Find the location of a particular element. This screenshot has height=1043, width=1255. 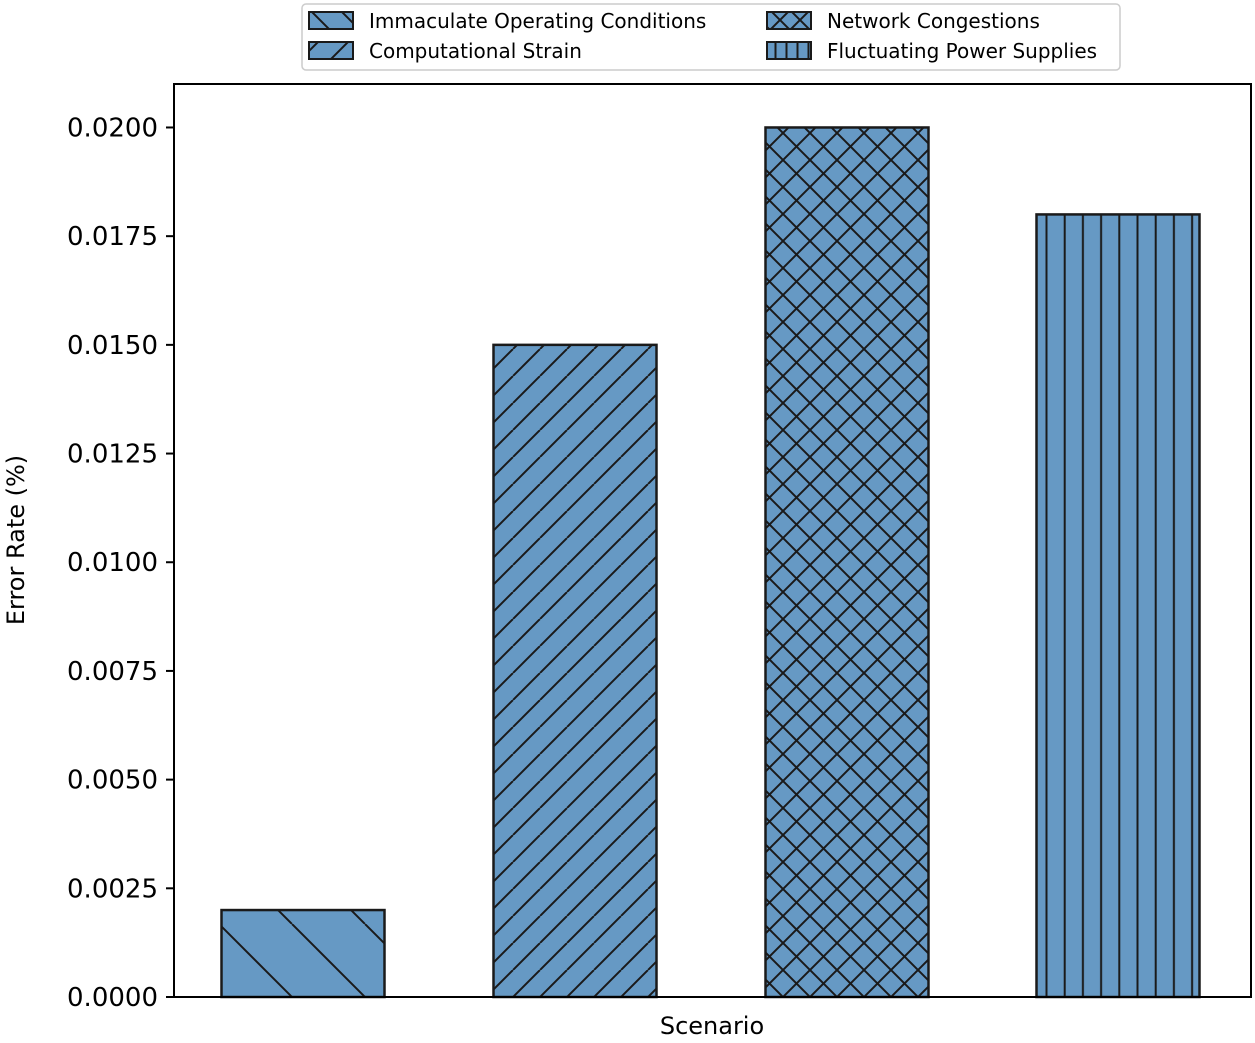

bar-computational-strain is located at coordinates (575, 671).